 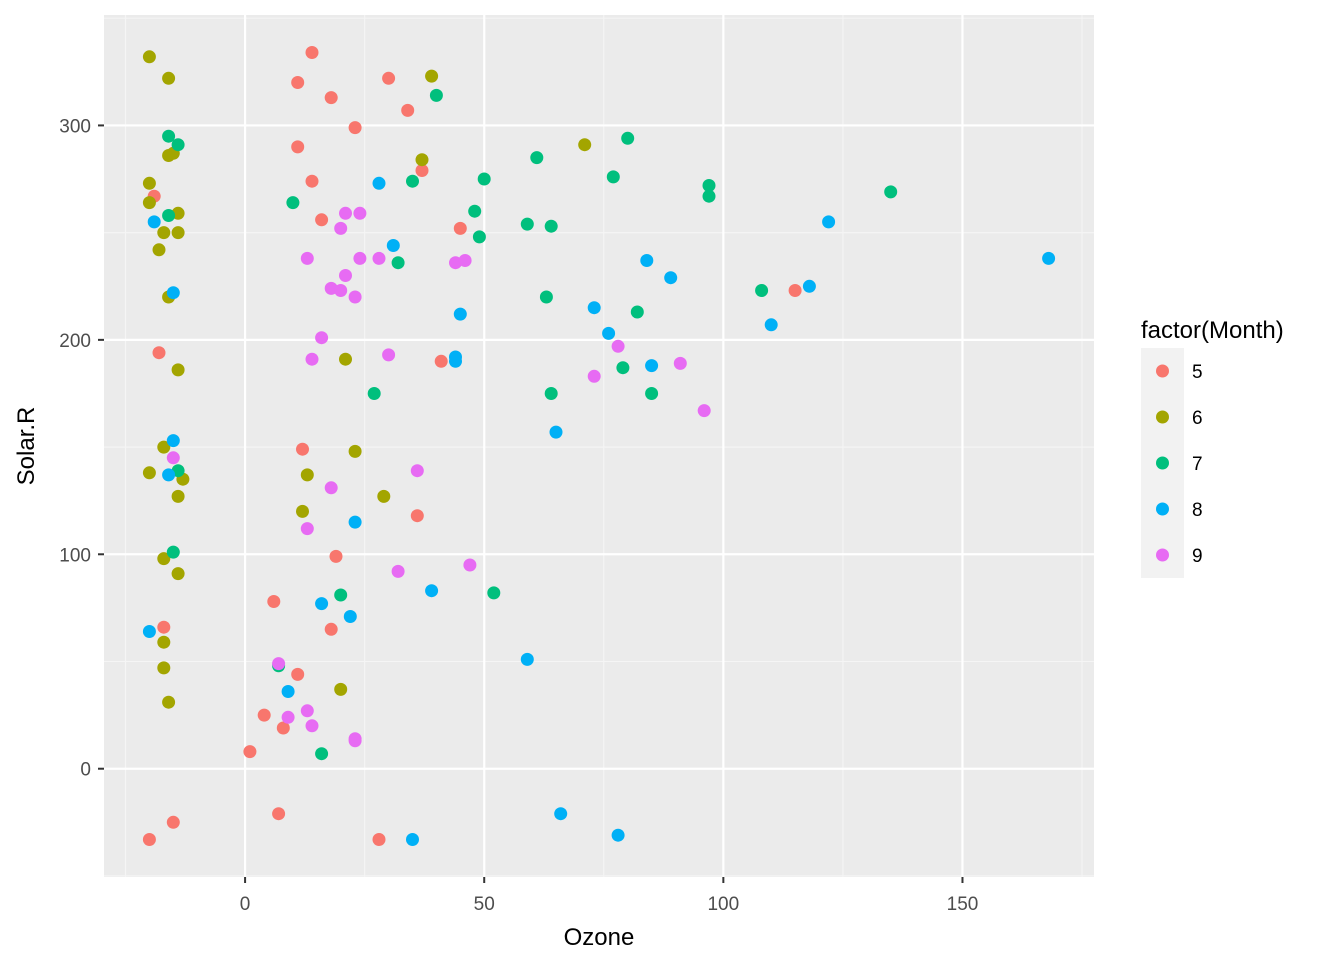 What do you see at coordinates (1197, 372) in the screenshot?
I see `legend-label: 5` at bounding box center [1197, 372].